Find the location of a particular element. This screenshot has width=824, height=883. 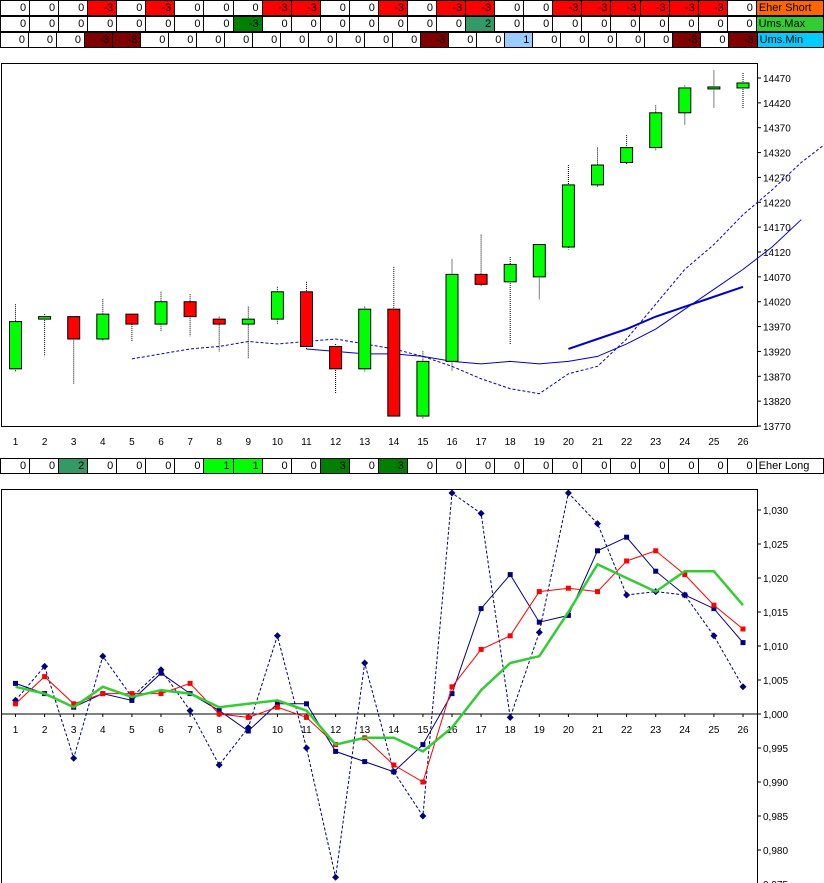

y-tick-label: 1,005 is located at coordinates (775, 681).